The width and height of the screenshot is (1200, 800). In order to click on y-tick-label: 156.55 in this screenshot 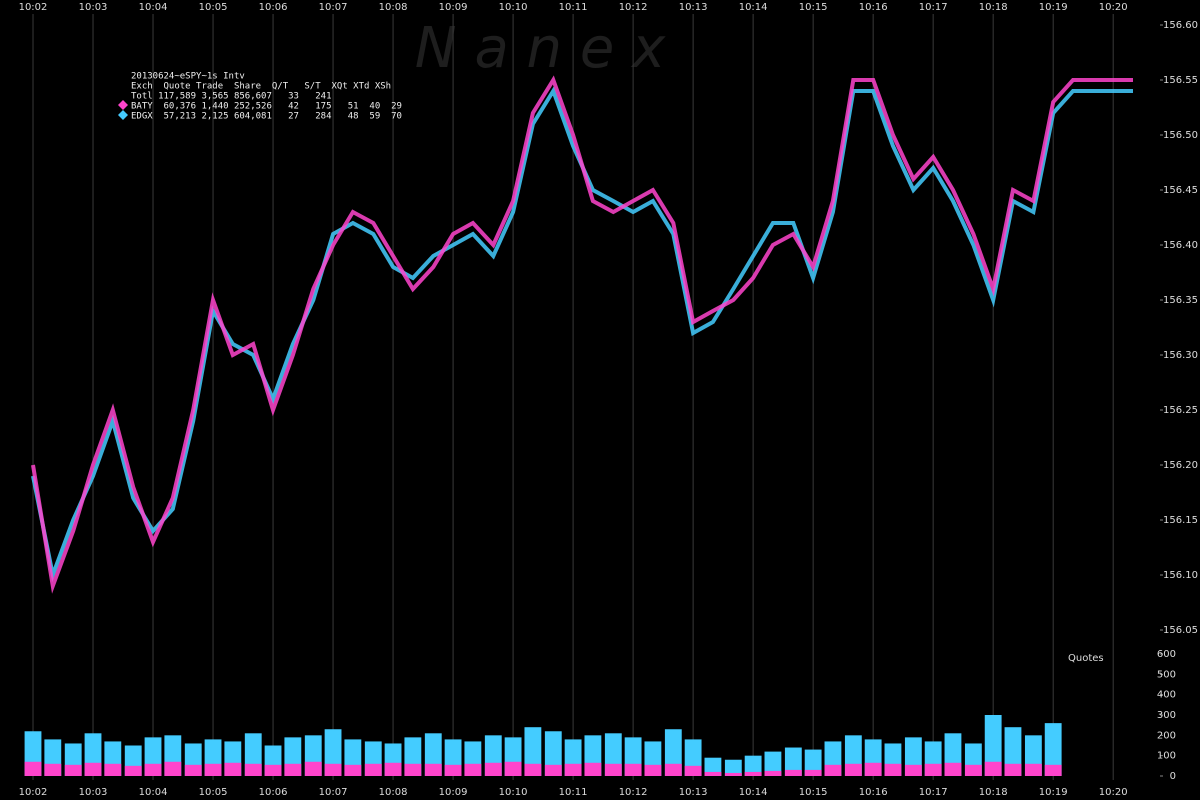, I will do `click(1180, 80)`.